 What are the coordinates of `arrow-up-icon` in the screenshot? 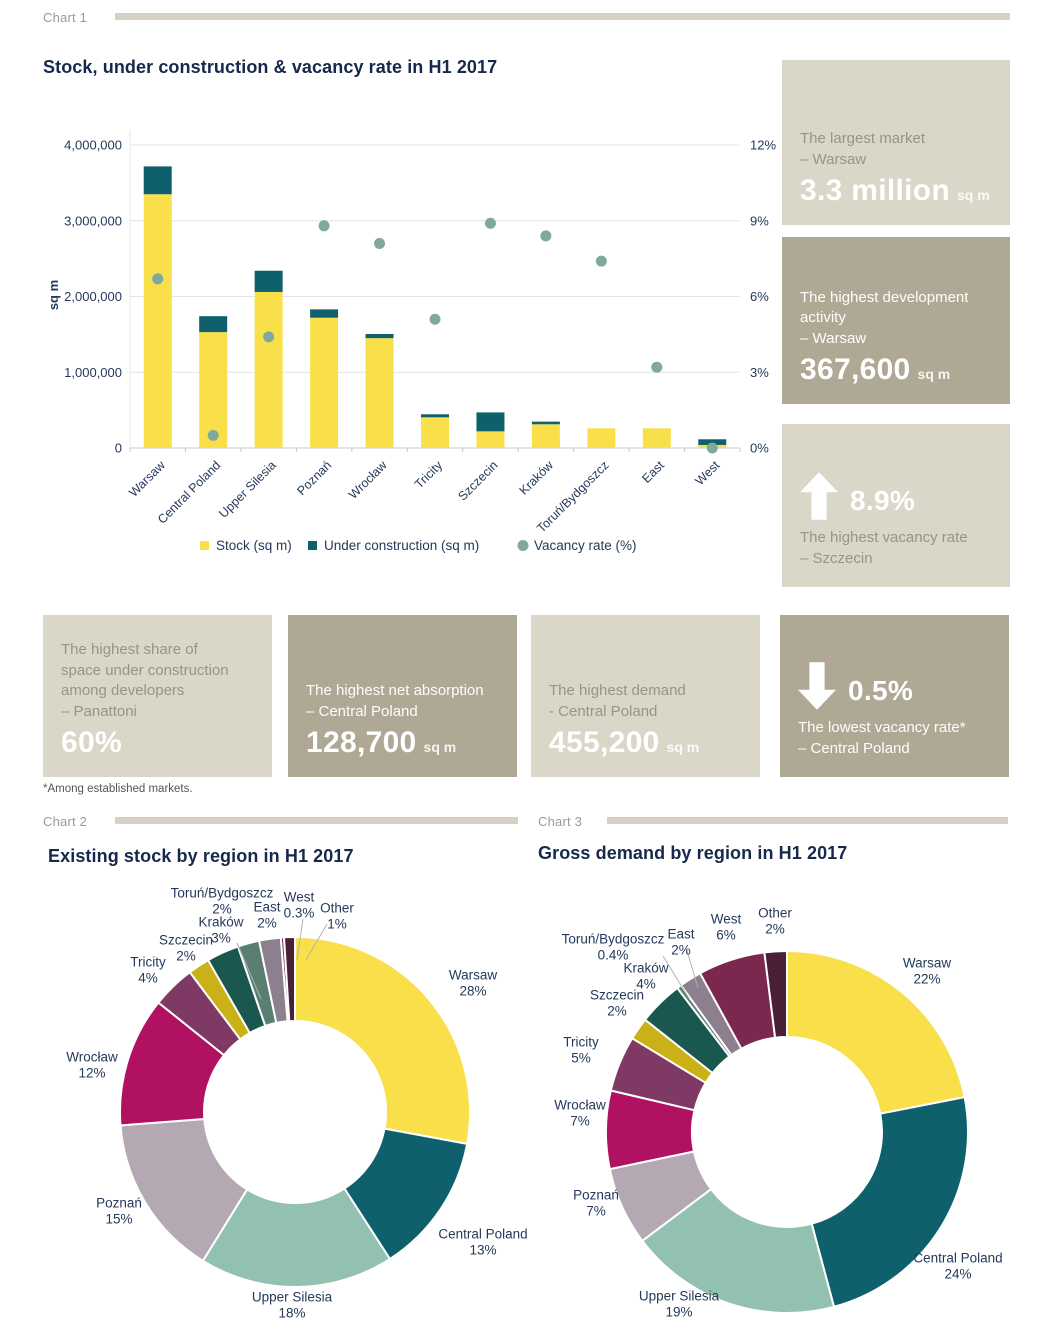 It's located at (819, 496).